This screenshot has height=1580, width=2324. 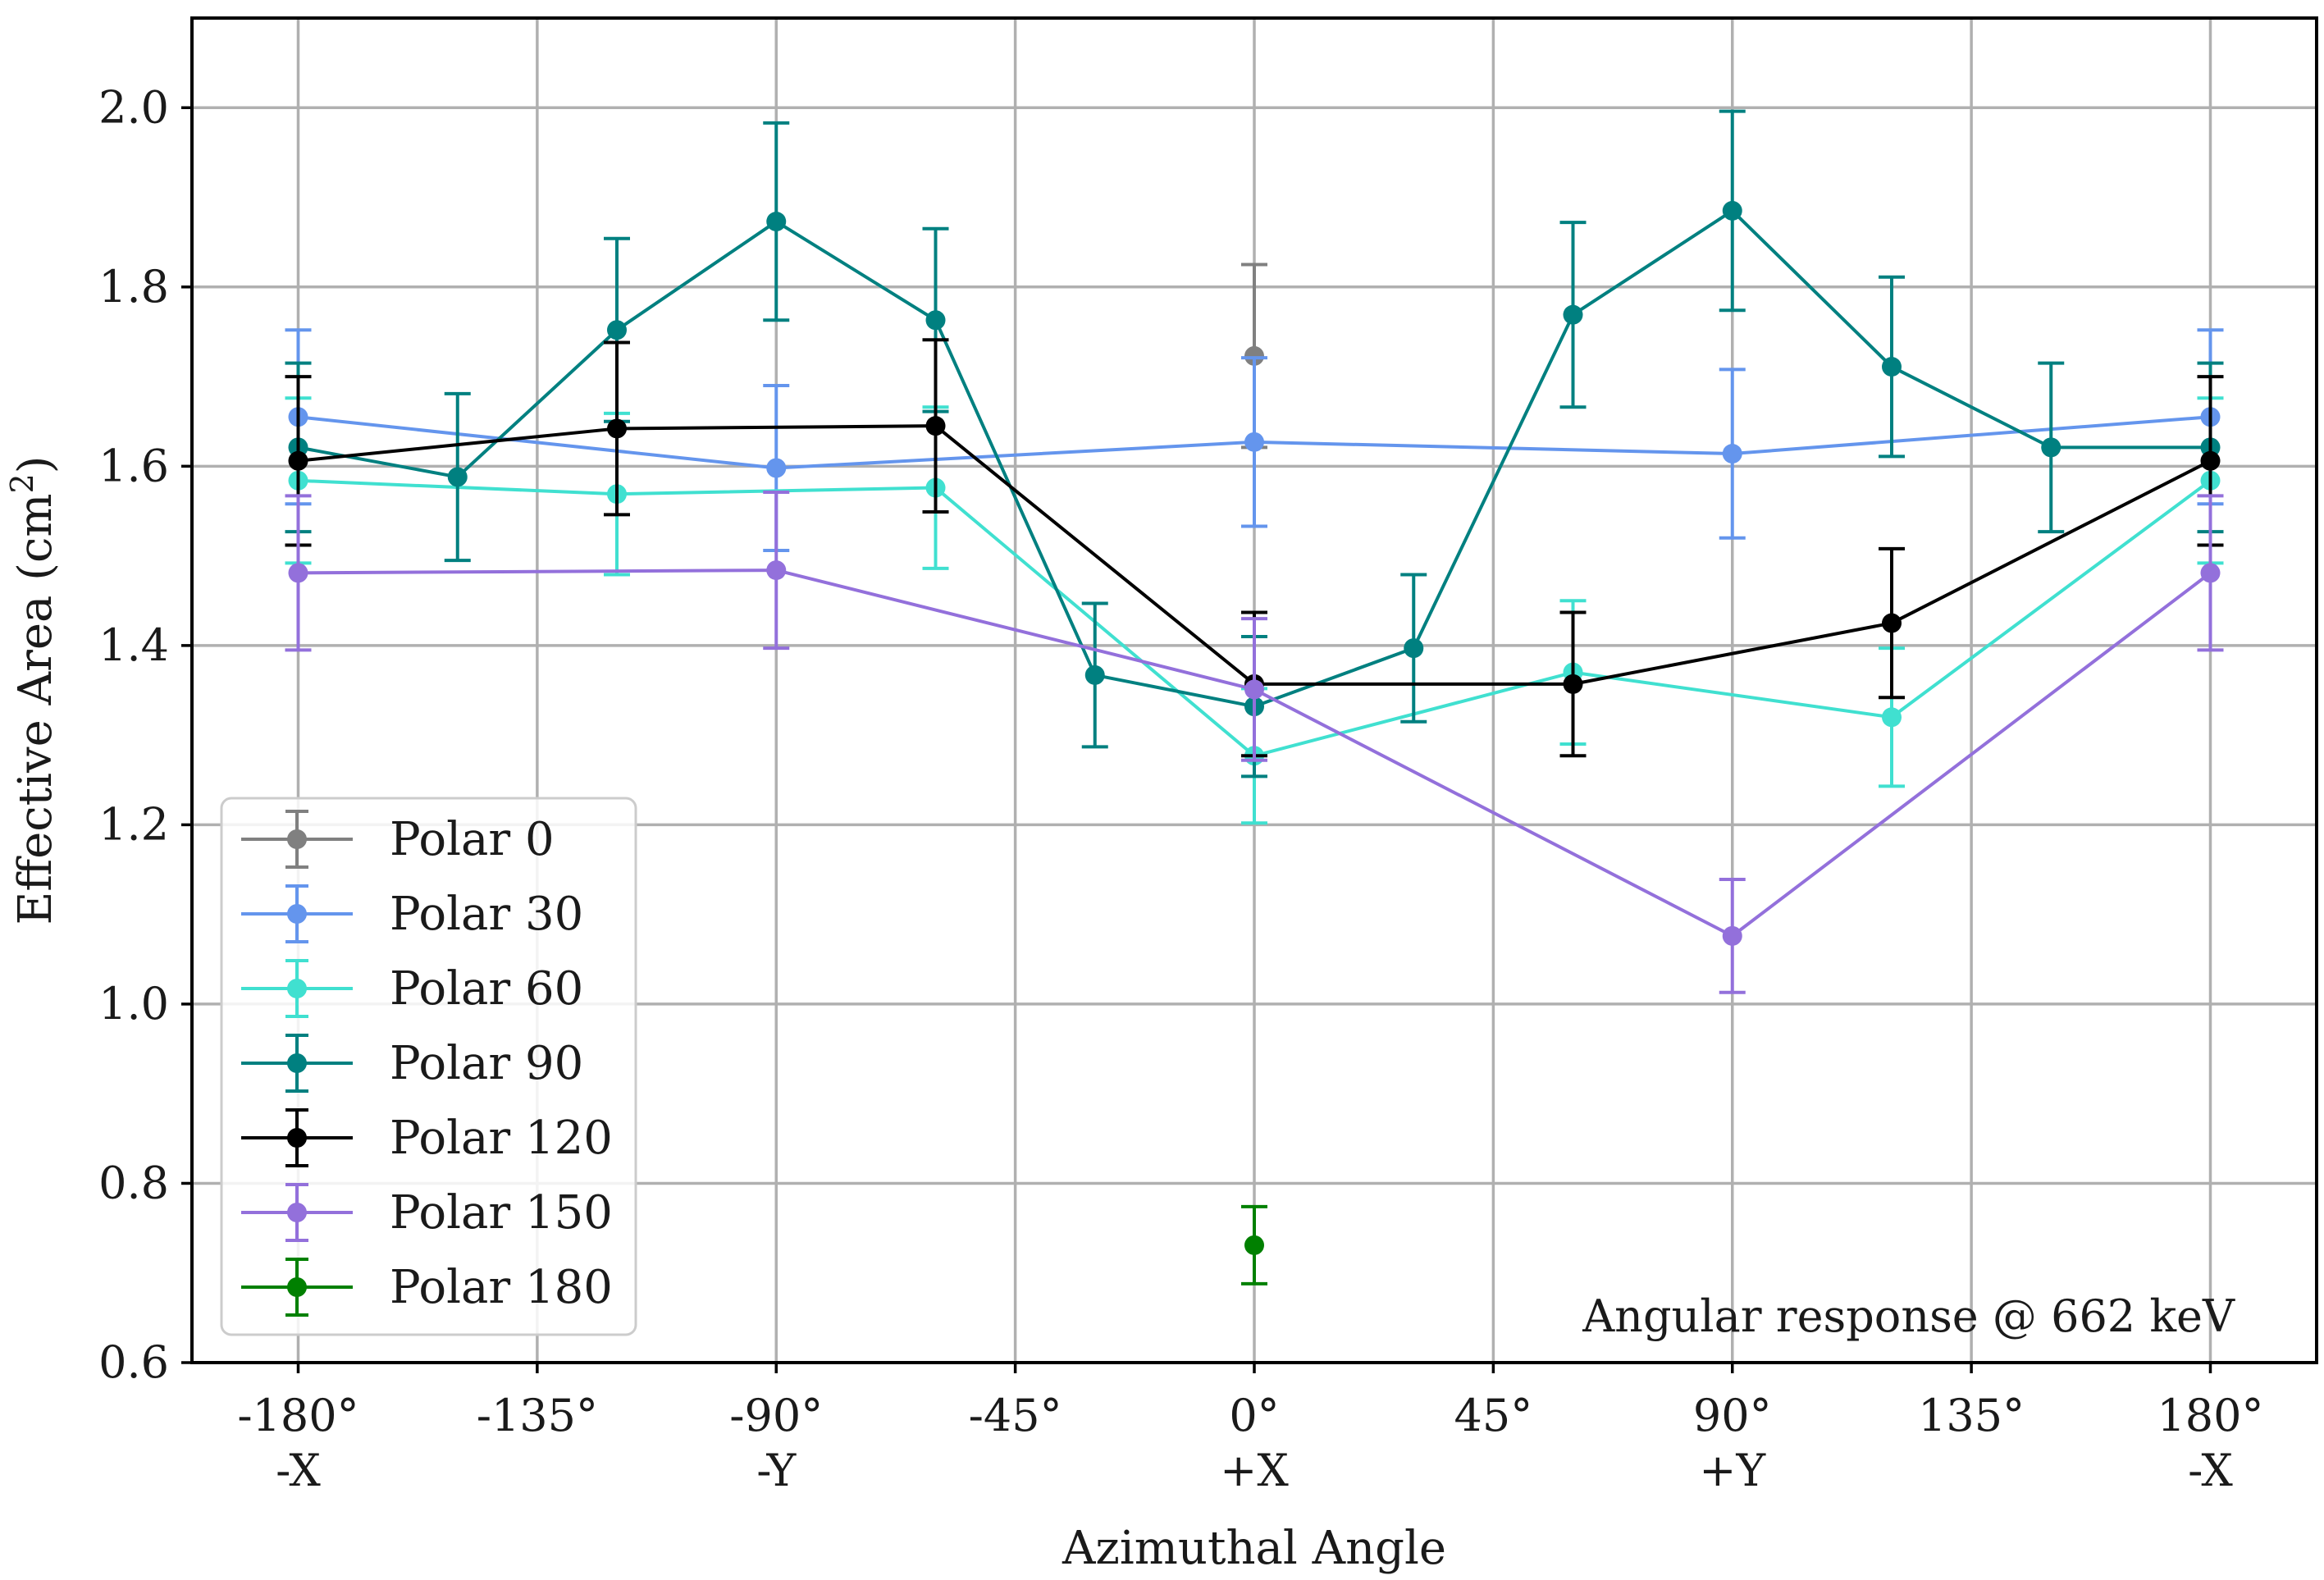 What do you see at coordinates (133, 645) in the screenshot?
I see `y-tick-label: 1.4` at bounding box center [133, 645].